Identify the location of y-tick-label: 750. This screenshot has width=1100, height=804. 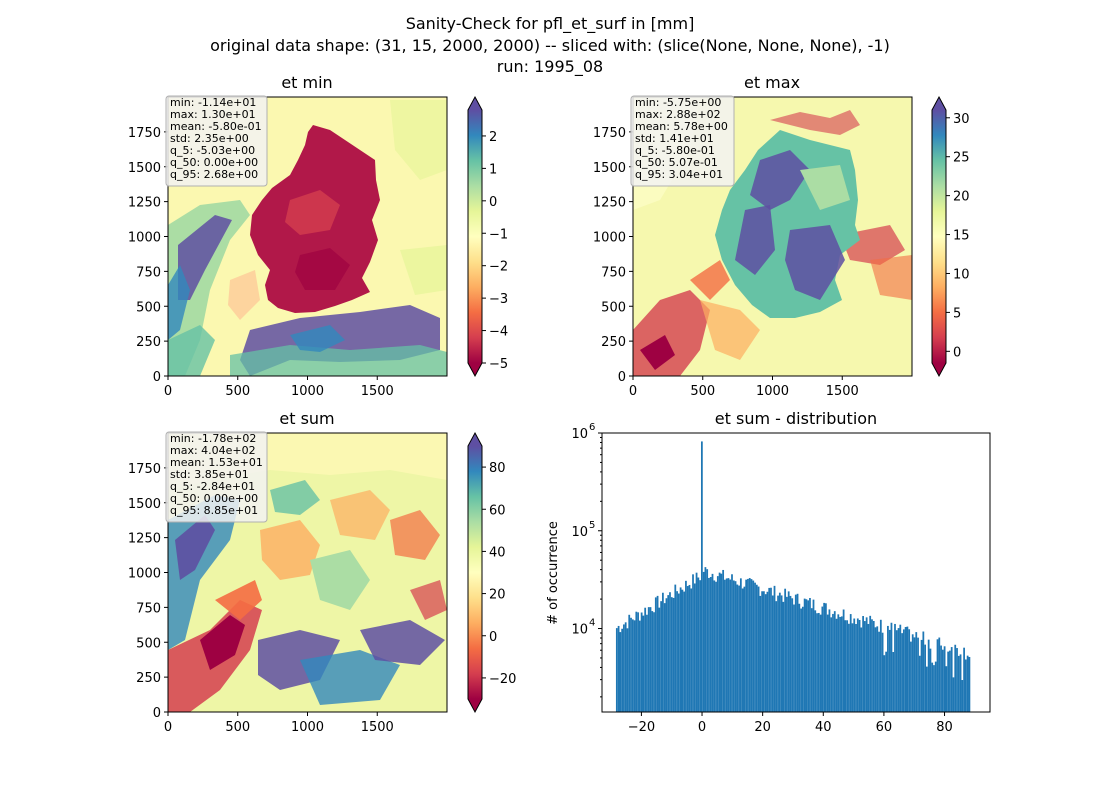
(148, 608).